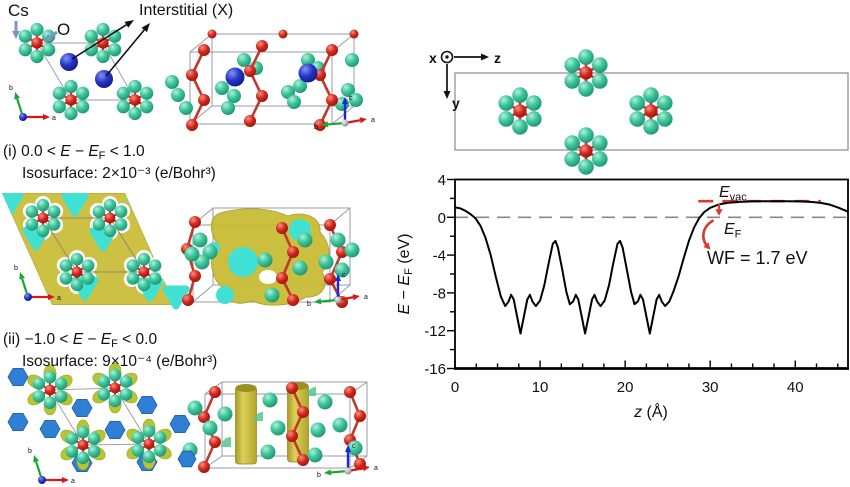 The width and height of the screenshot is (850, 487). Describe the element at coordinates (186, 10) in the screenshot. I see `interstitial-label: Interstitial (X)` at that location.